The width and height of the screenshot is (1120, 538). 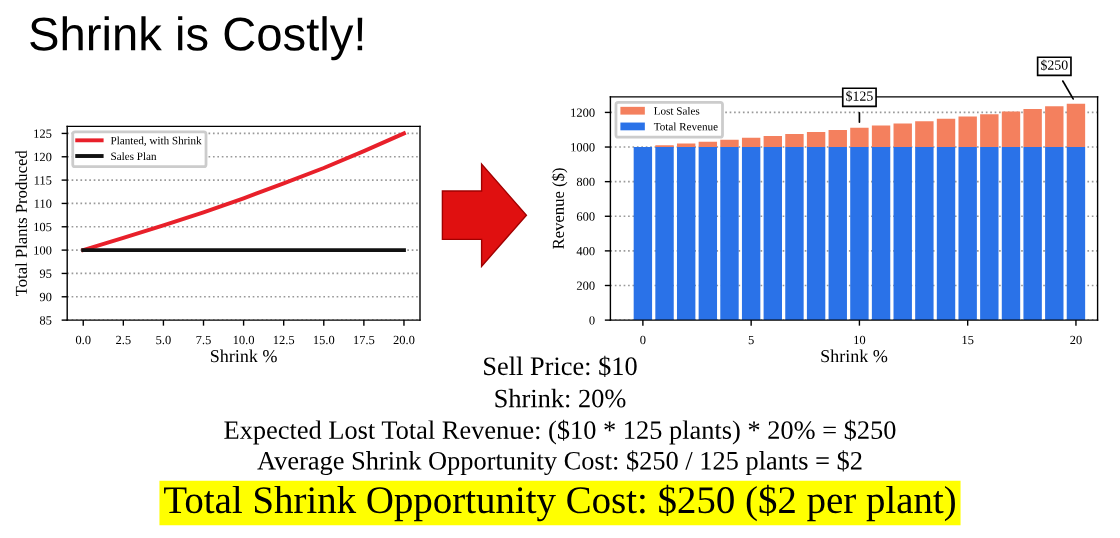 I want to click on text: Expected Lost Total Revenue: ($10 * 125 plants) * 20% = $250, so click(x=560, y=432).